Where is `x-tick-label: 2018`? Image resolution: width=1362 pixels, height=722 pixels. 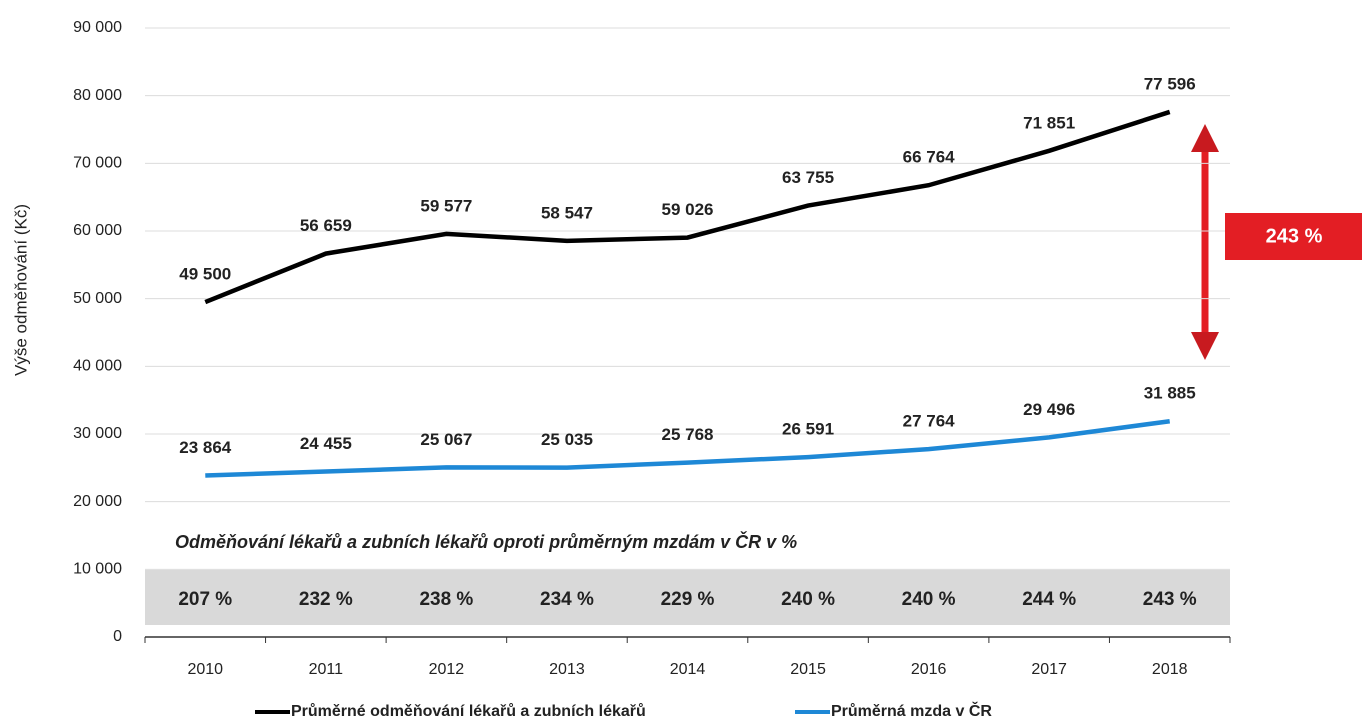 x-tick-label: 2018 is located at coordinates (1170, 669).